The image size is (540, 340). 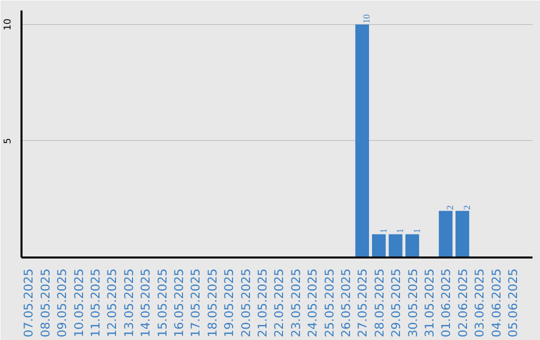 I want to click on x-tick-label: 09.05.2025, so click(x=62, y=303).